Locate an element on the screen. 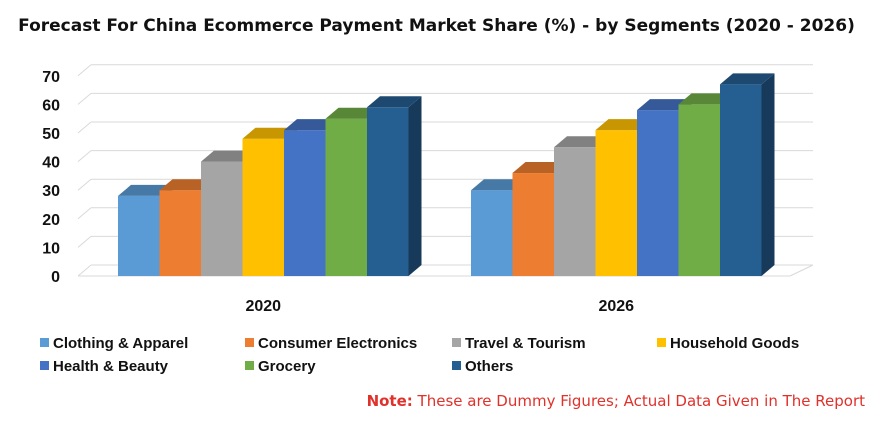  legend-label: Clothing & Apparel is located at coordinates (120, 343).